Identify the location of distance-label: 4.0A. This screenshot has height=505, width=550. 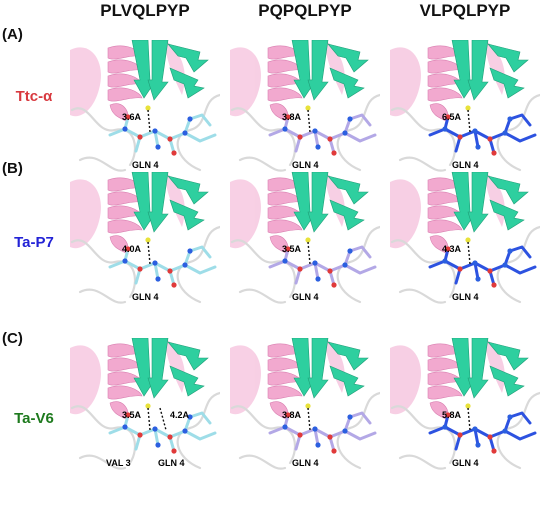
(132, 249).